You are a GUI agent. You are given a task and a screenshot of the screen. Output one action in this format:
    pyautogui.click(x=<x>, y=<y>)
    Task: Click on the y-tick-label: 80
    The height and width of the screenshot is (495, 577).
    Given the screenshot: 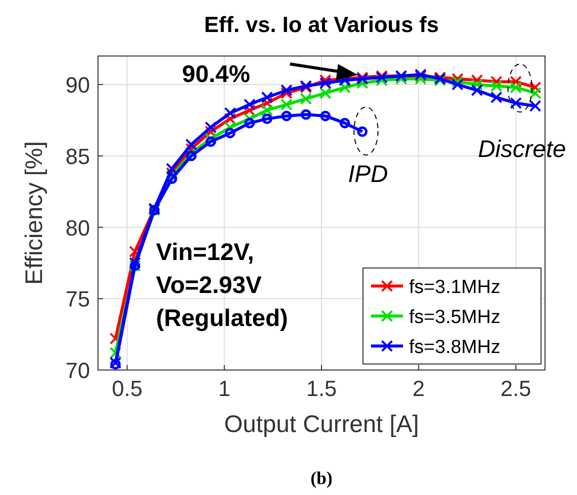 What is the action you would take?
    pyautogui.click(x=78, y=227)
    